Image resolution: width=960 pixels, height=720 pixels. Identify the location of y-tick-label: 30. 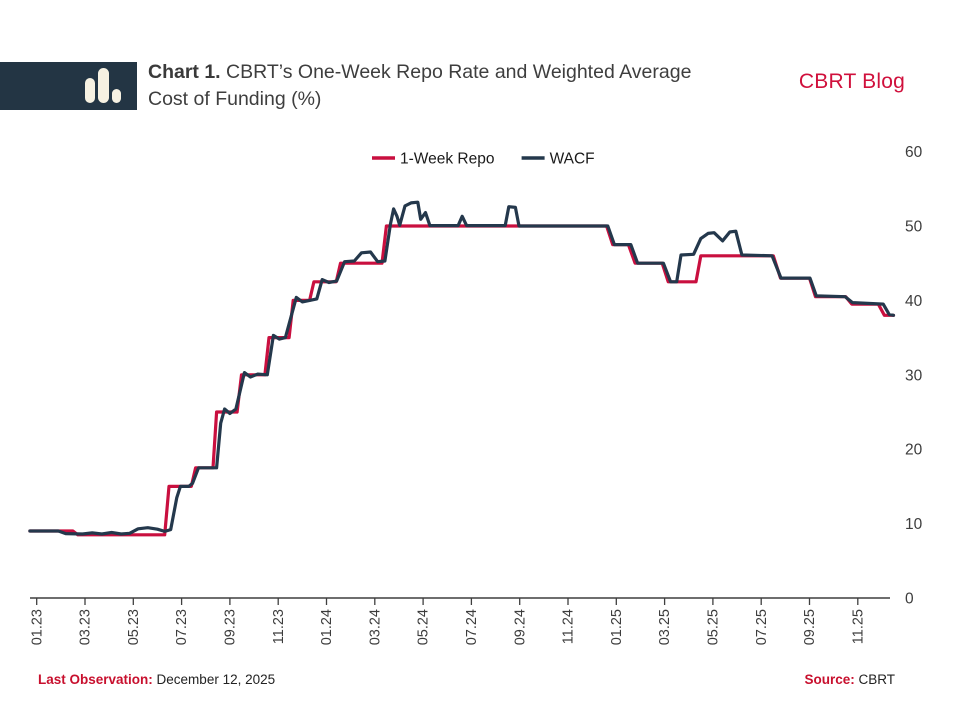
(914, 375).